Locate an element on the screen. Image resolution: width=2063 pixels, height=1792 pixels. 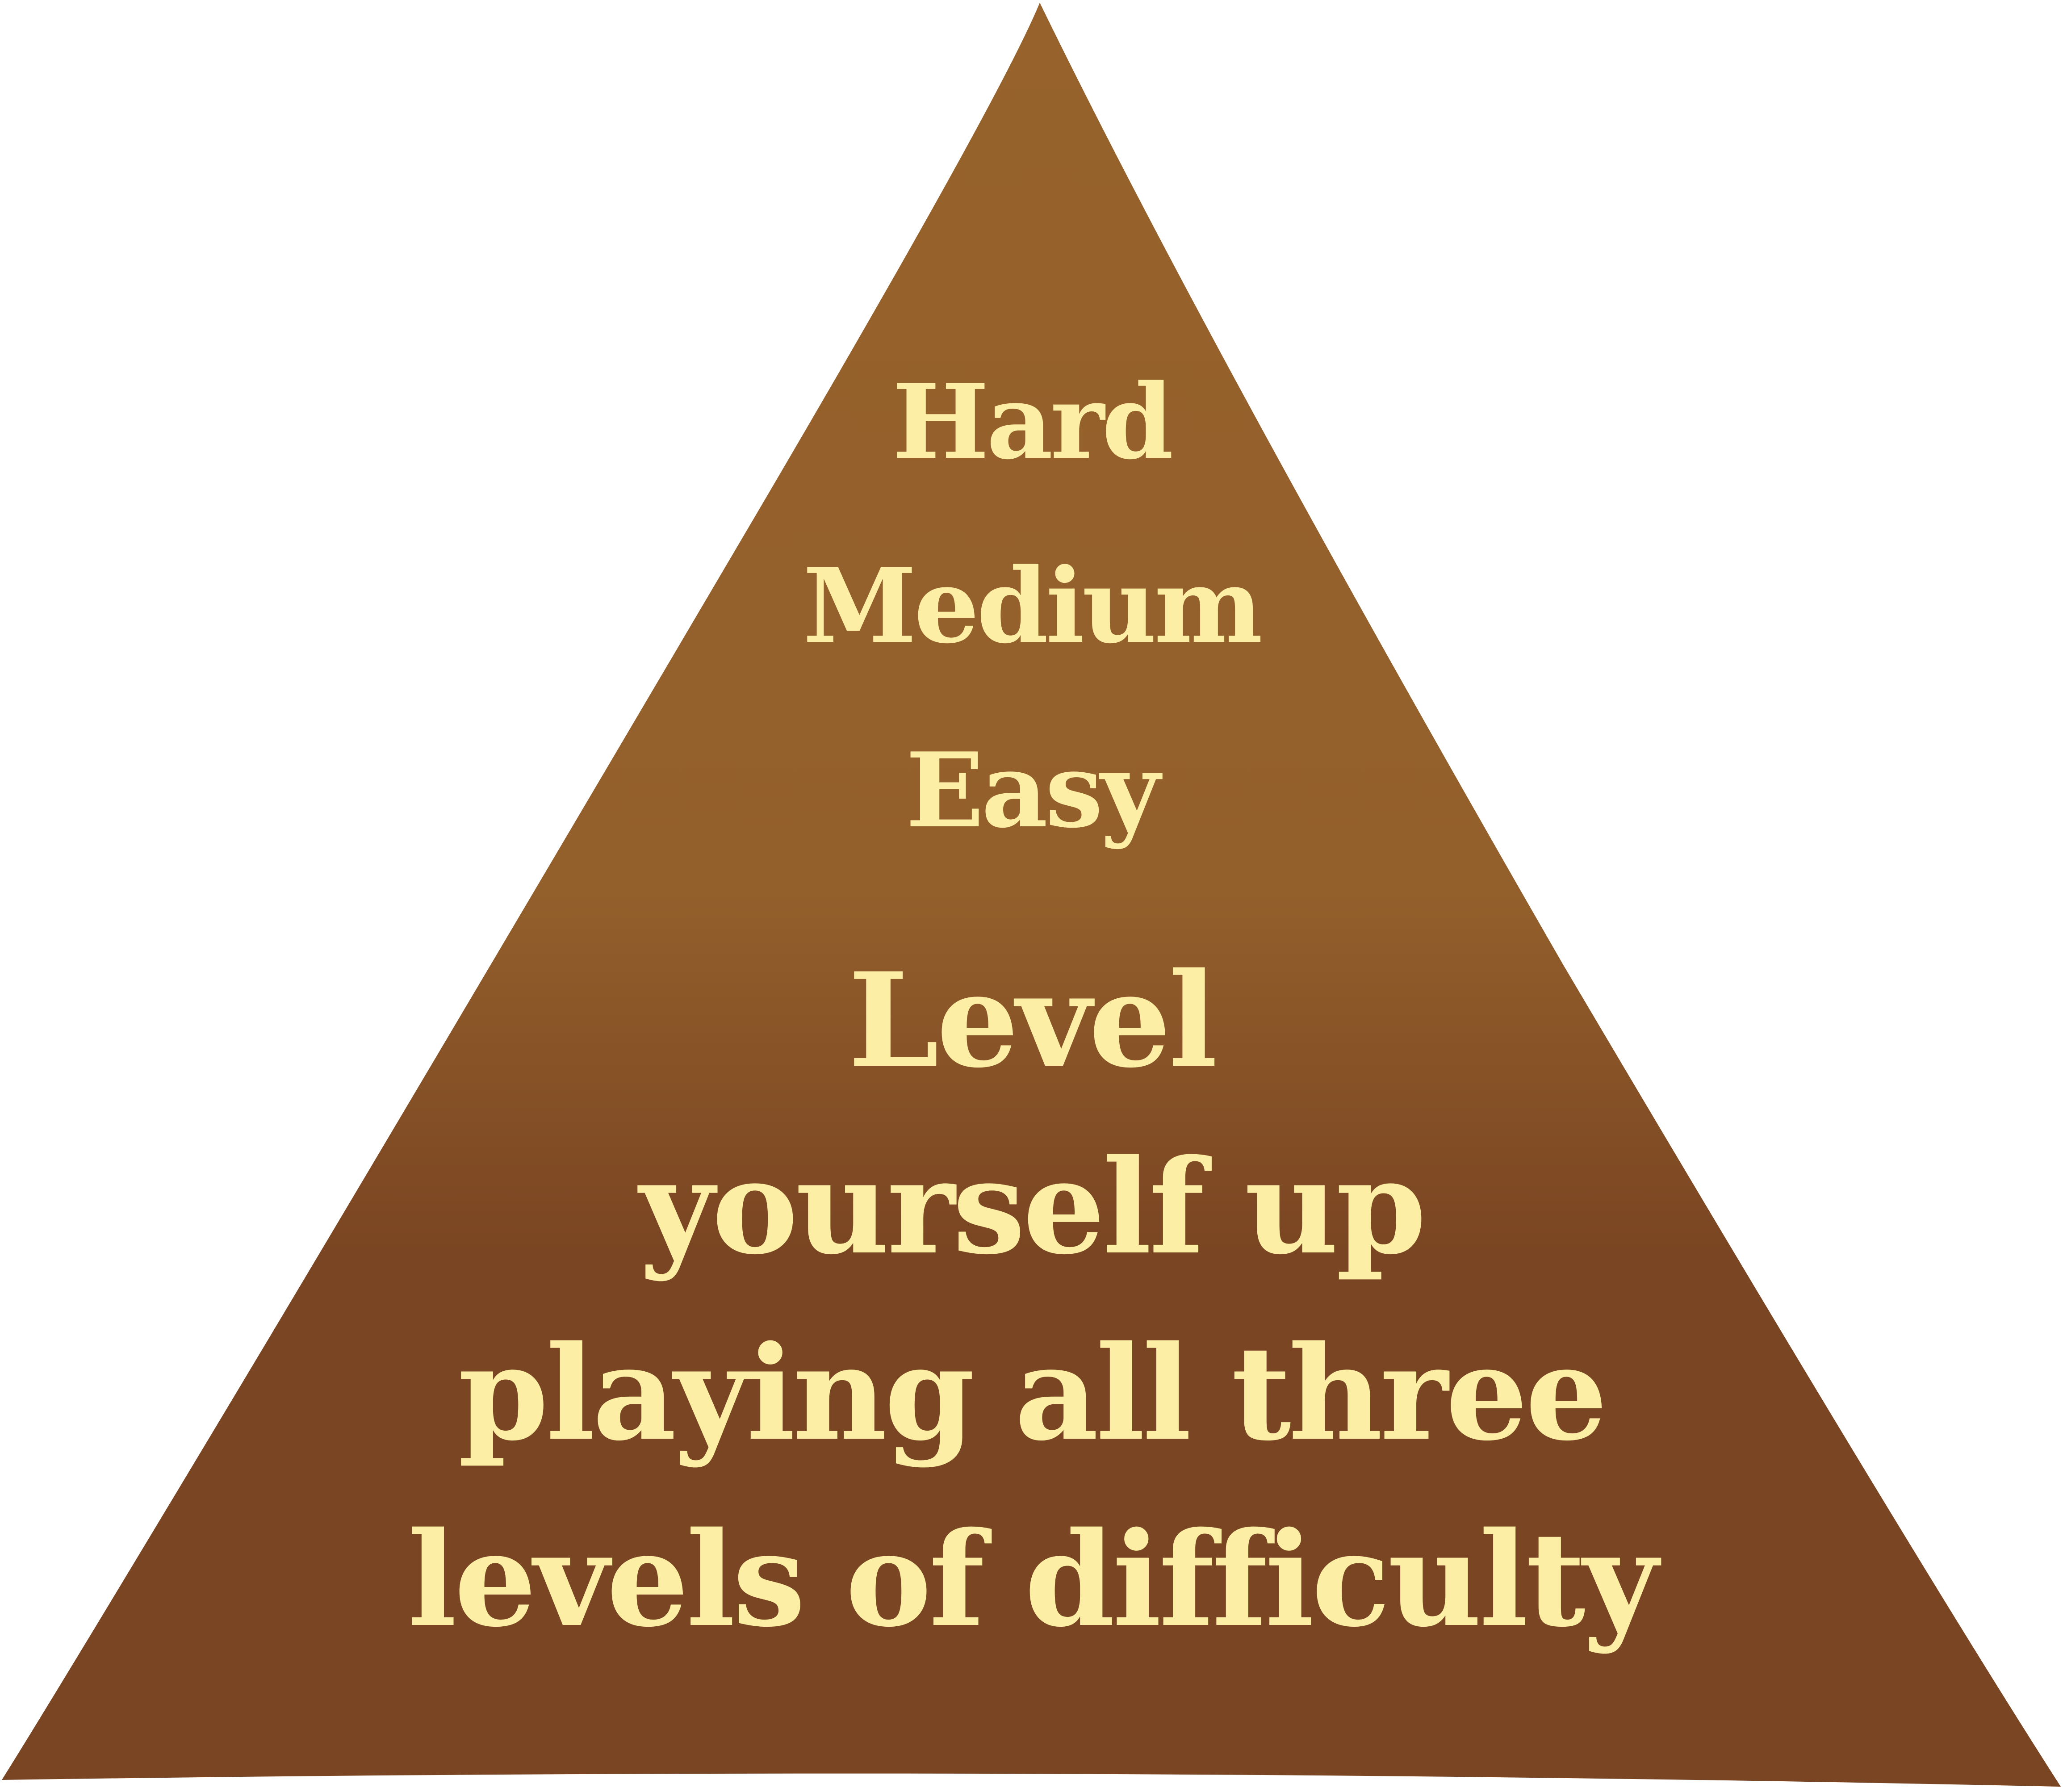
message-line-4: levels of difficulty is located at coordinates (1032, 1580).